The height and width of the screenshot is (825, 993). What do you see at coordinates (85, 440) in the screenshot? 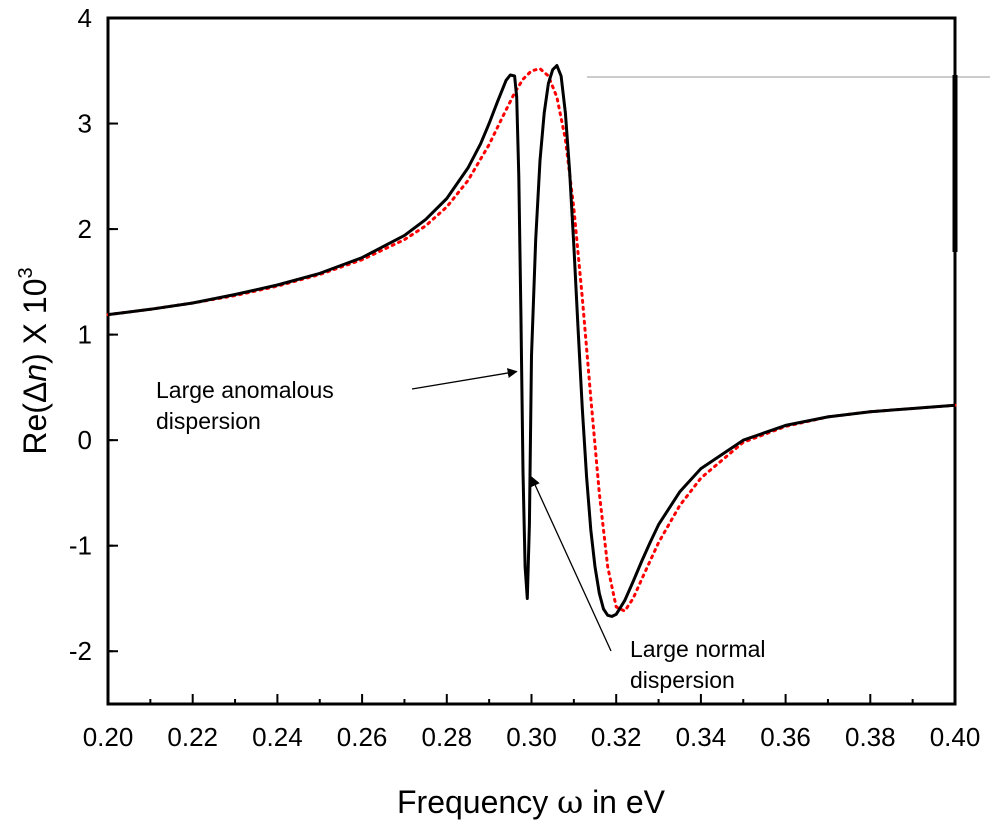
I see `y-tick-label: 0` at bounding box center [85, 440].